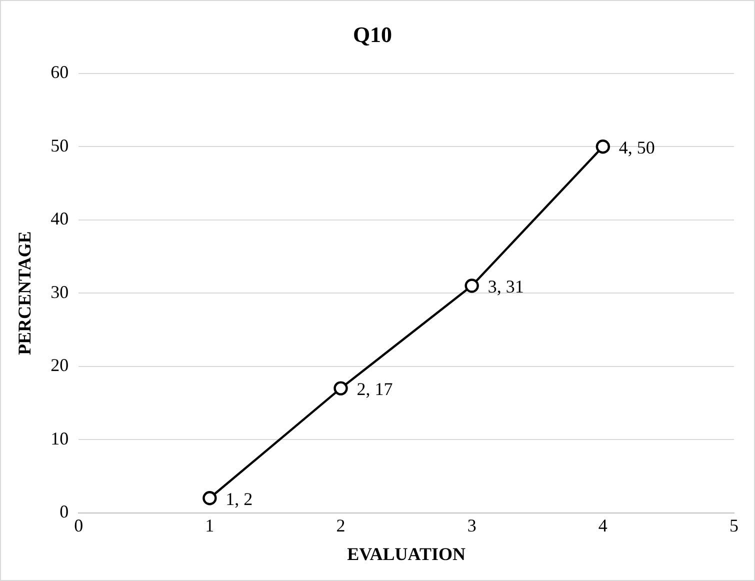 Image resolution: width=755 pixels, height=581 pixels. What do you see at coordinates (24, 293) in the screenshot?
I see `y-axis-title: PERCENTAGE` at bounding box center [24, 293].